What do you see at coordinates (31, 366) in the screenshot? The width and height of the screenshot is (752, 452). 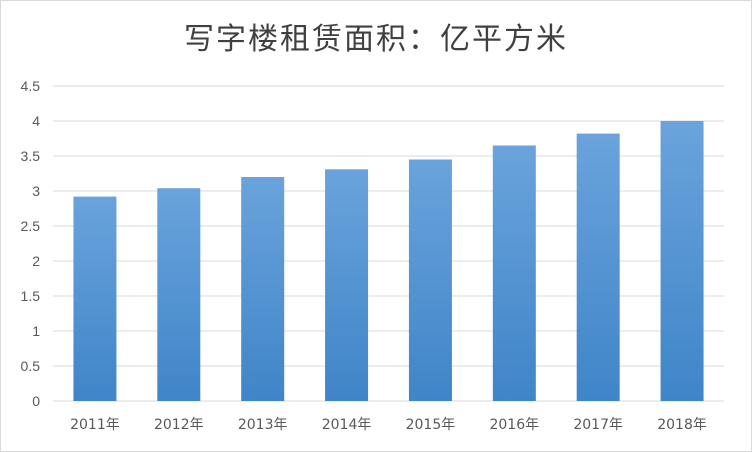 I see `y-tick-label: 0.5` at bounding box center [31, 366].